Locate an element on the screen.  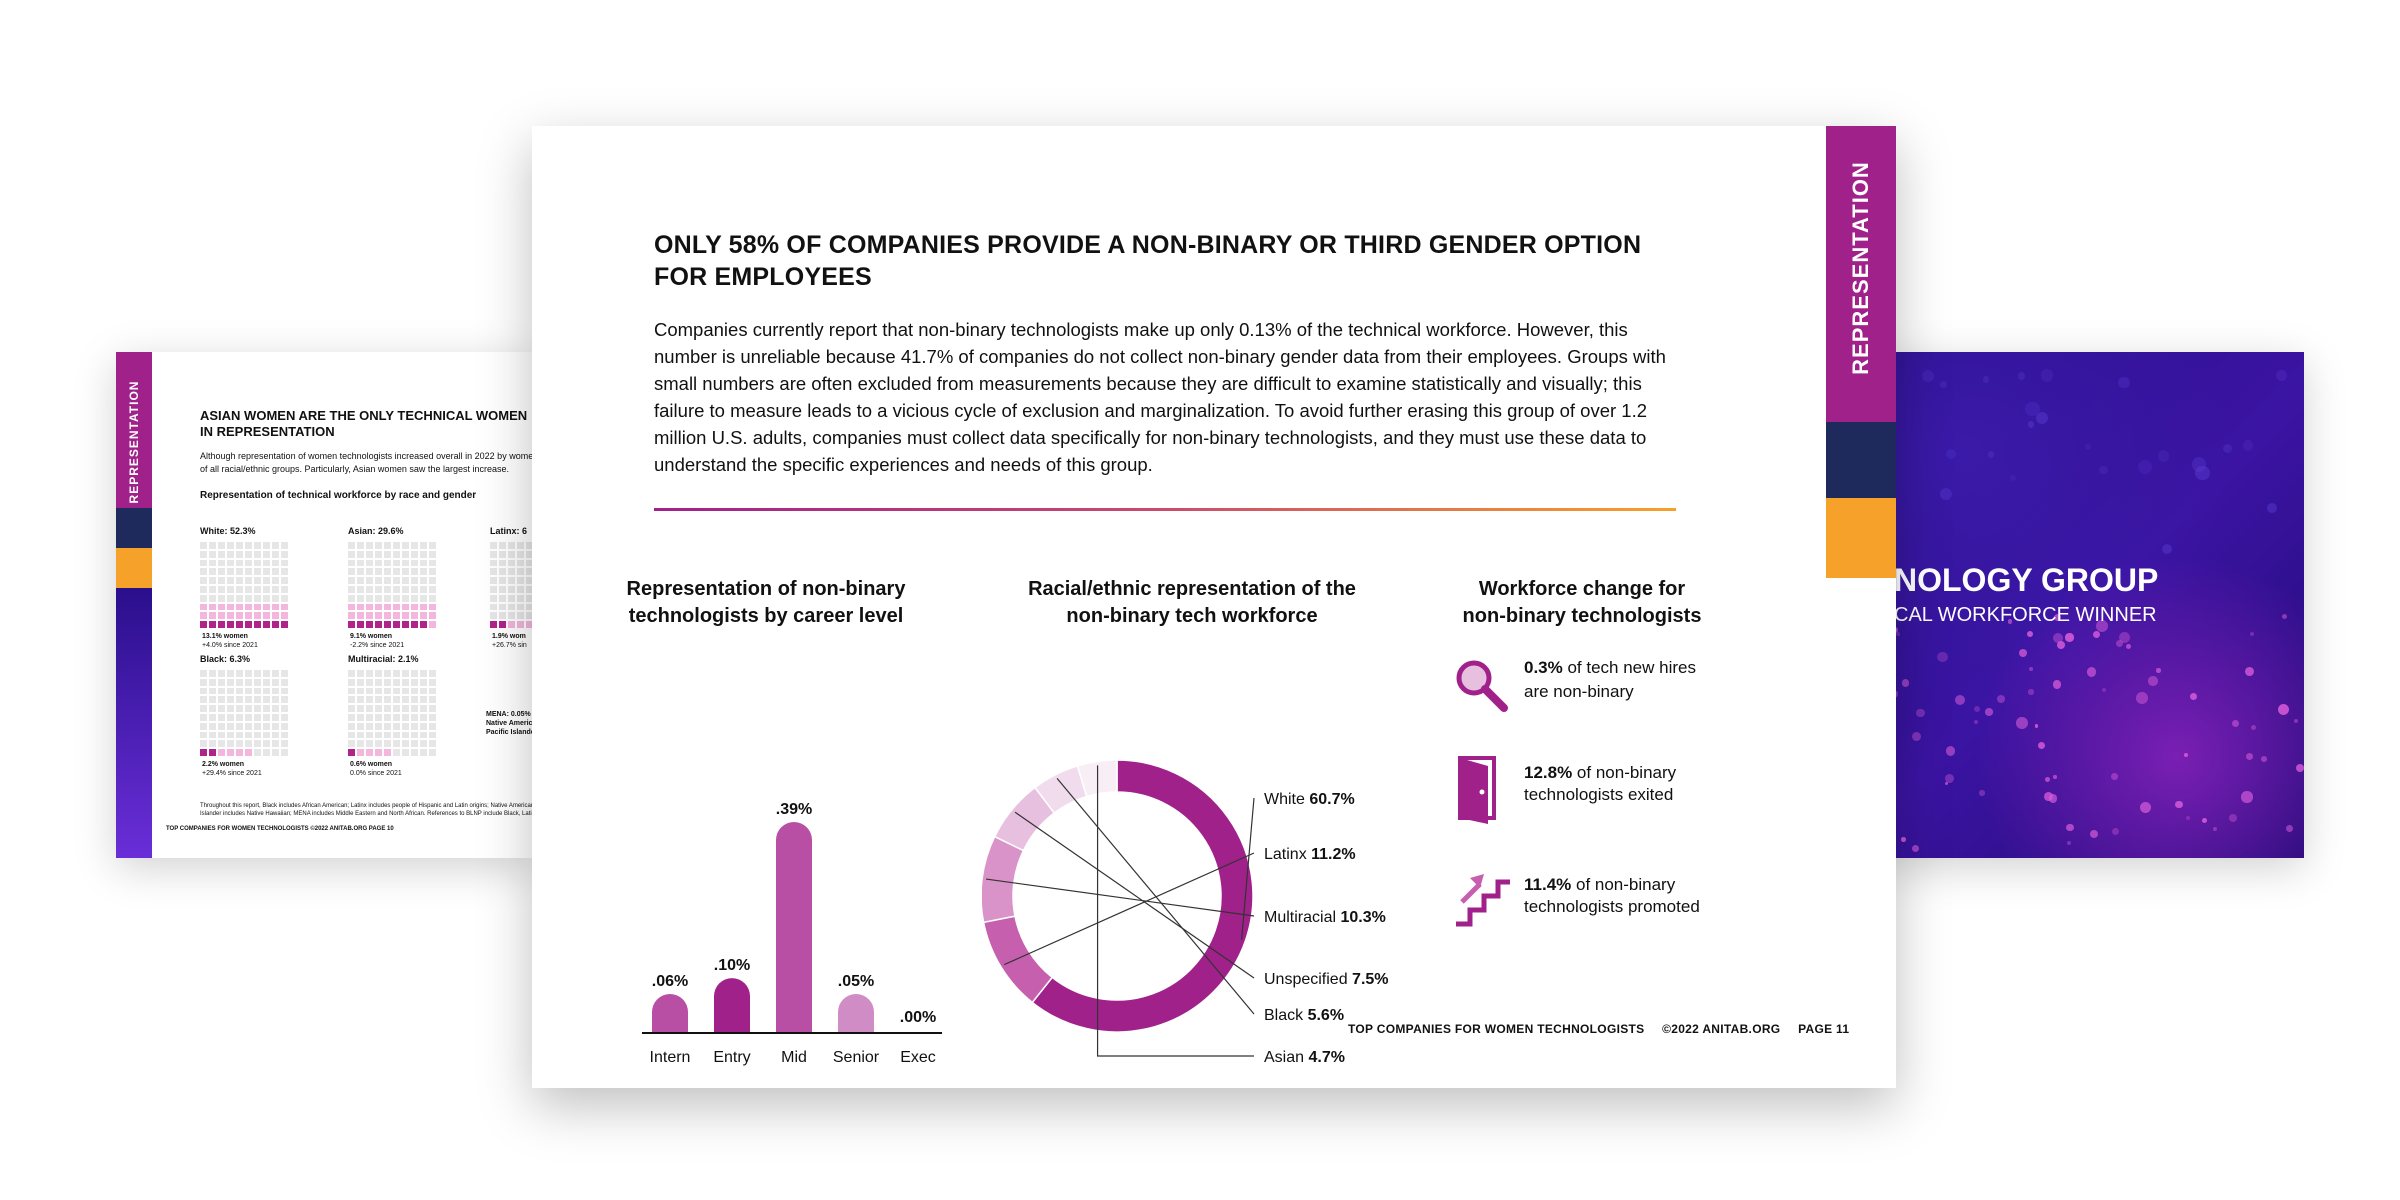
section-tab: REPRESENTATION is located at coordinates (1861, 352).